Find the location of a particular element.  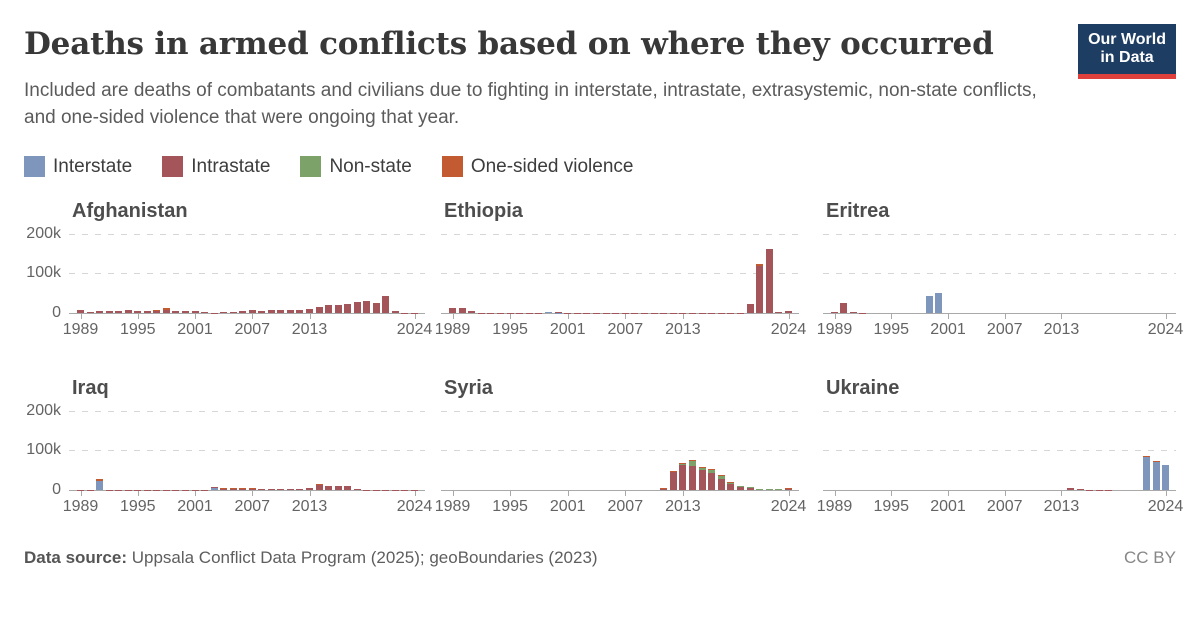

legend-item-interstate: Interstate is located at coordinates (78, 167).